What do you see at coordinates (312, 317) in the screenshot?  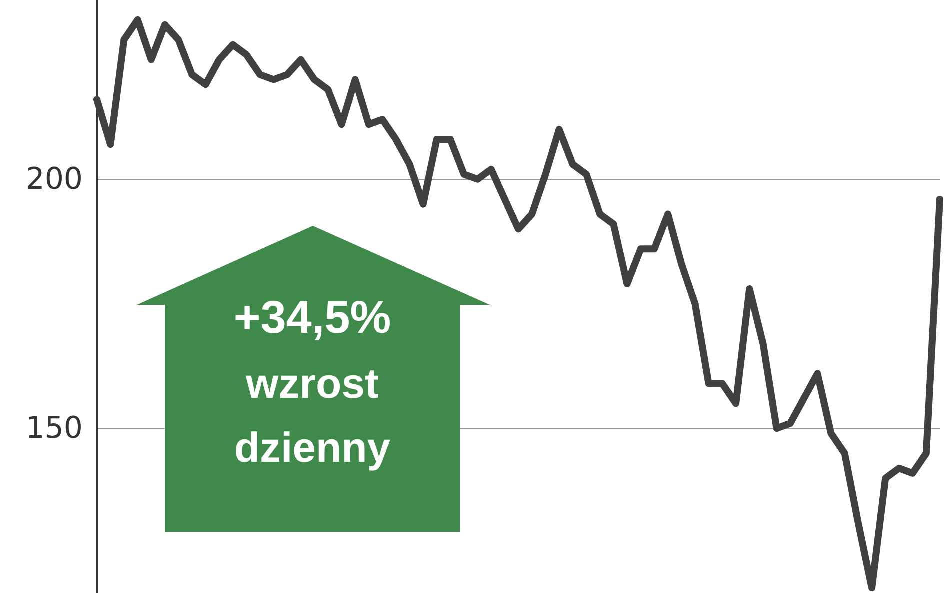 I see `annotation: +34,5%` at bounding box center [312, 317].